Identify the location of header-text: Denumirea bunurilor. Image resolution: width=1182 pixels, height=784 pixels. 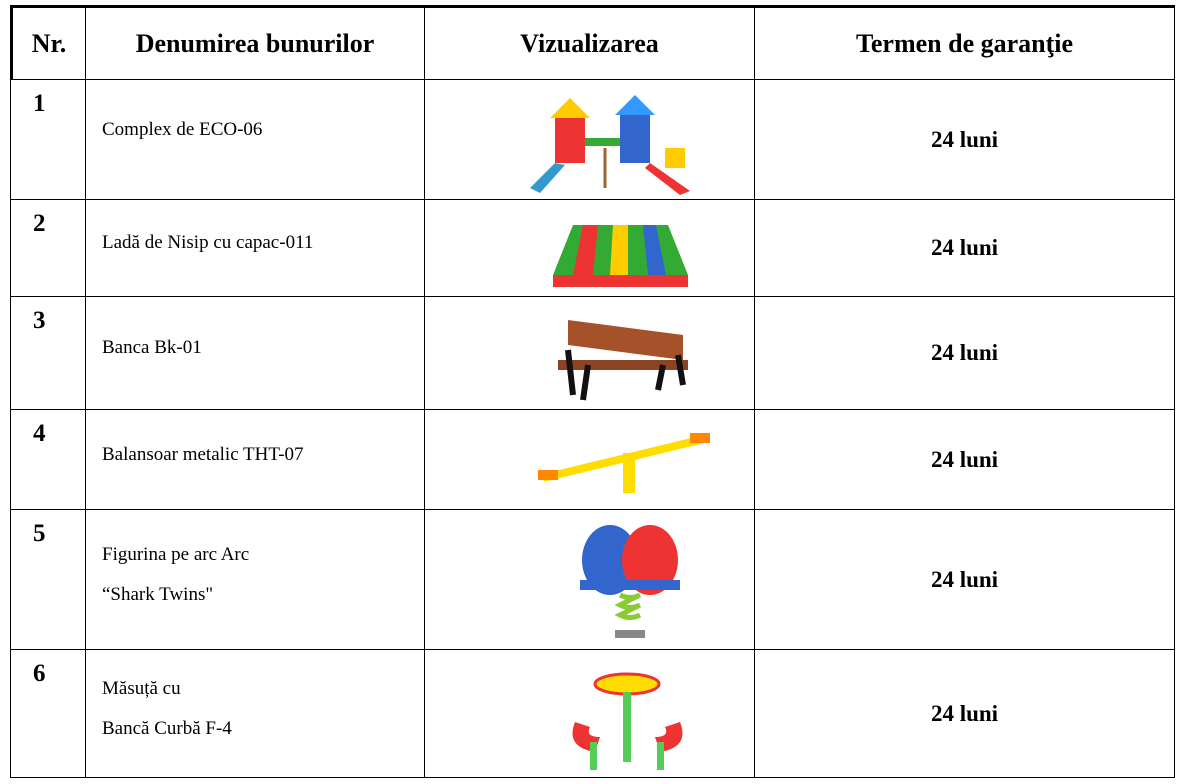
(255, 43).